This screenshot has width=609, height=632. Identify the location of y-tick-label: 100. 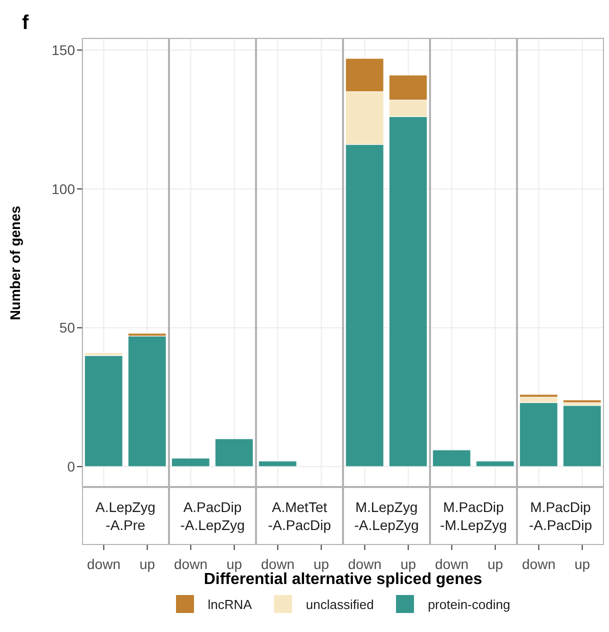
(64, 188).